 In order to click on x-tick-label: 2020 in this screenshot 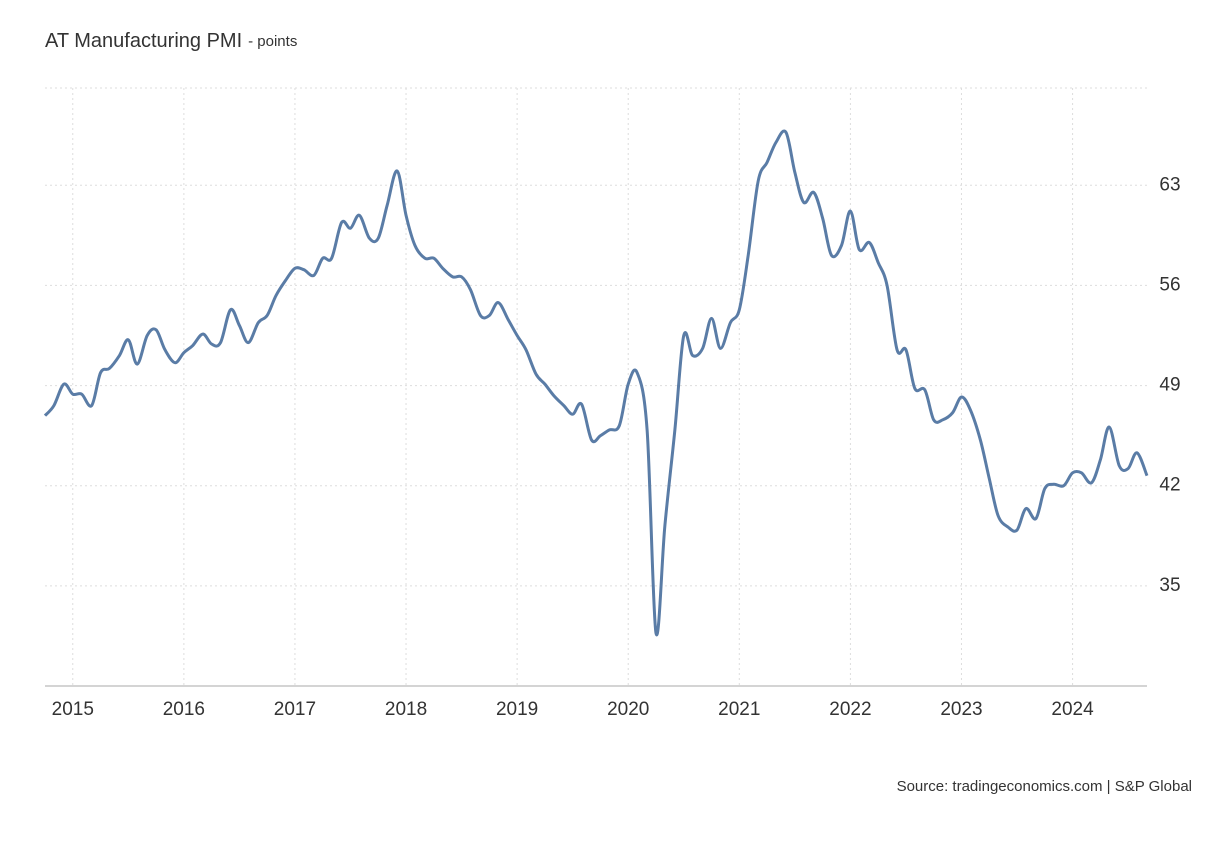, I will do `click(628, 709)`.